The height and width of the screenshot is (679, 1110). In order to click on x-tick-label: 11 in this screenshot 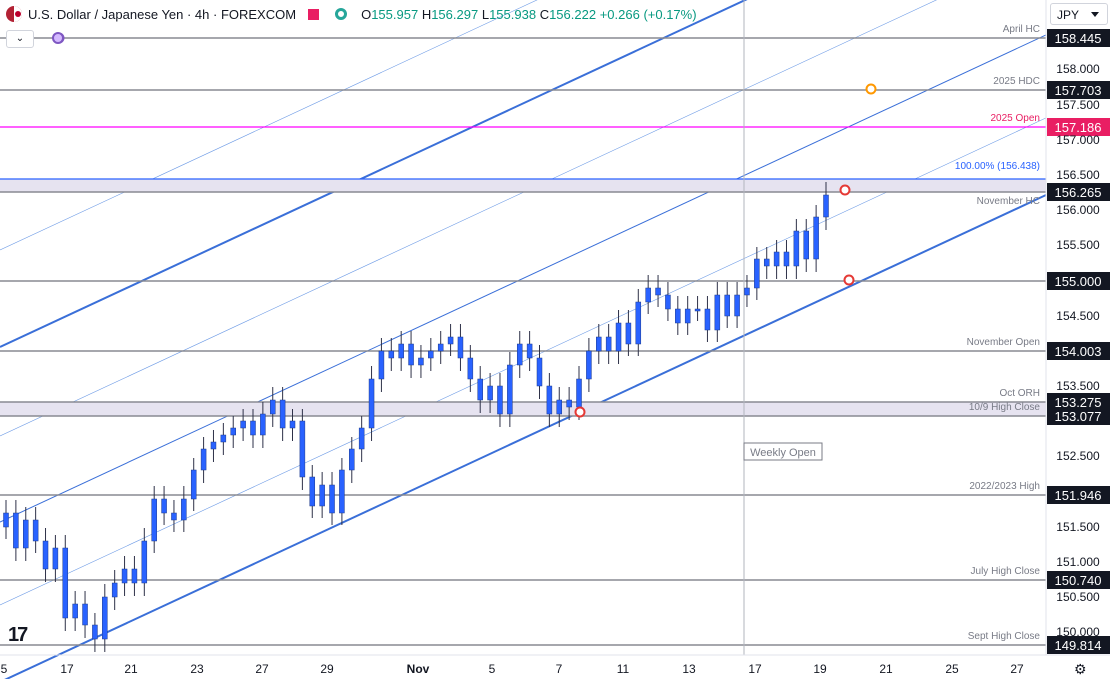, I will do `click(623, 669)`.